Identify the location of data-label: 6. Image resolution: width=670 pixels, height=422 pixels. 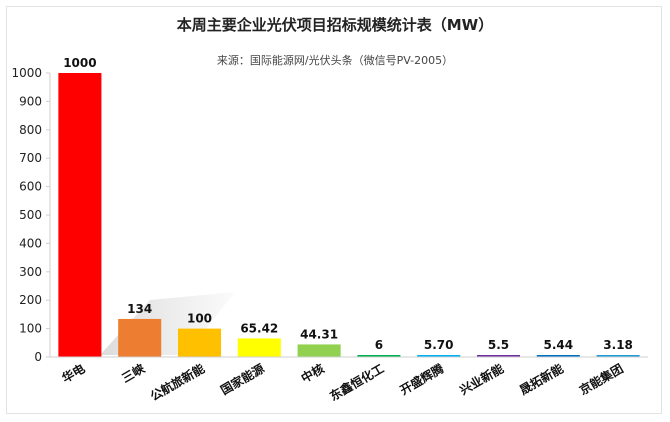
(379, 345).